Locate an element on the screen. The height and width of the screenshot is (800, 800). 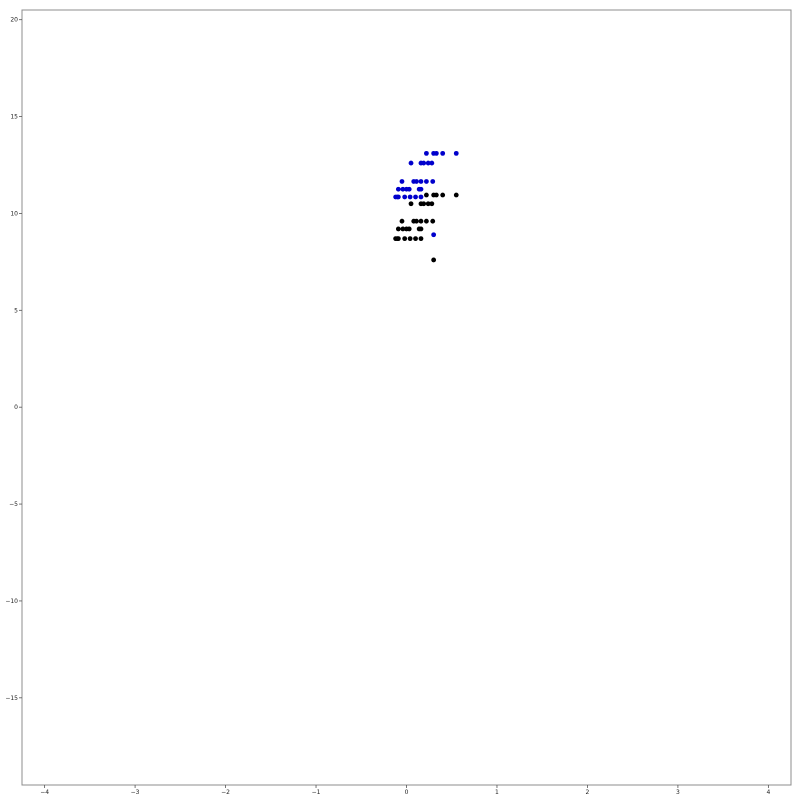
x-axis: −4 −3 −2 −1 0 1 2 3 4 is located at coordinates (405, 790).